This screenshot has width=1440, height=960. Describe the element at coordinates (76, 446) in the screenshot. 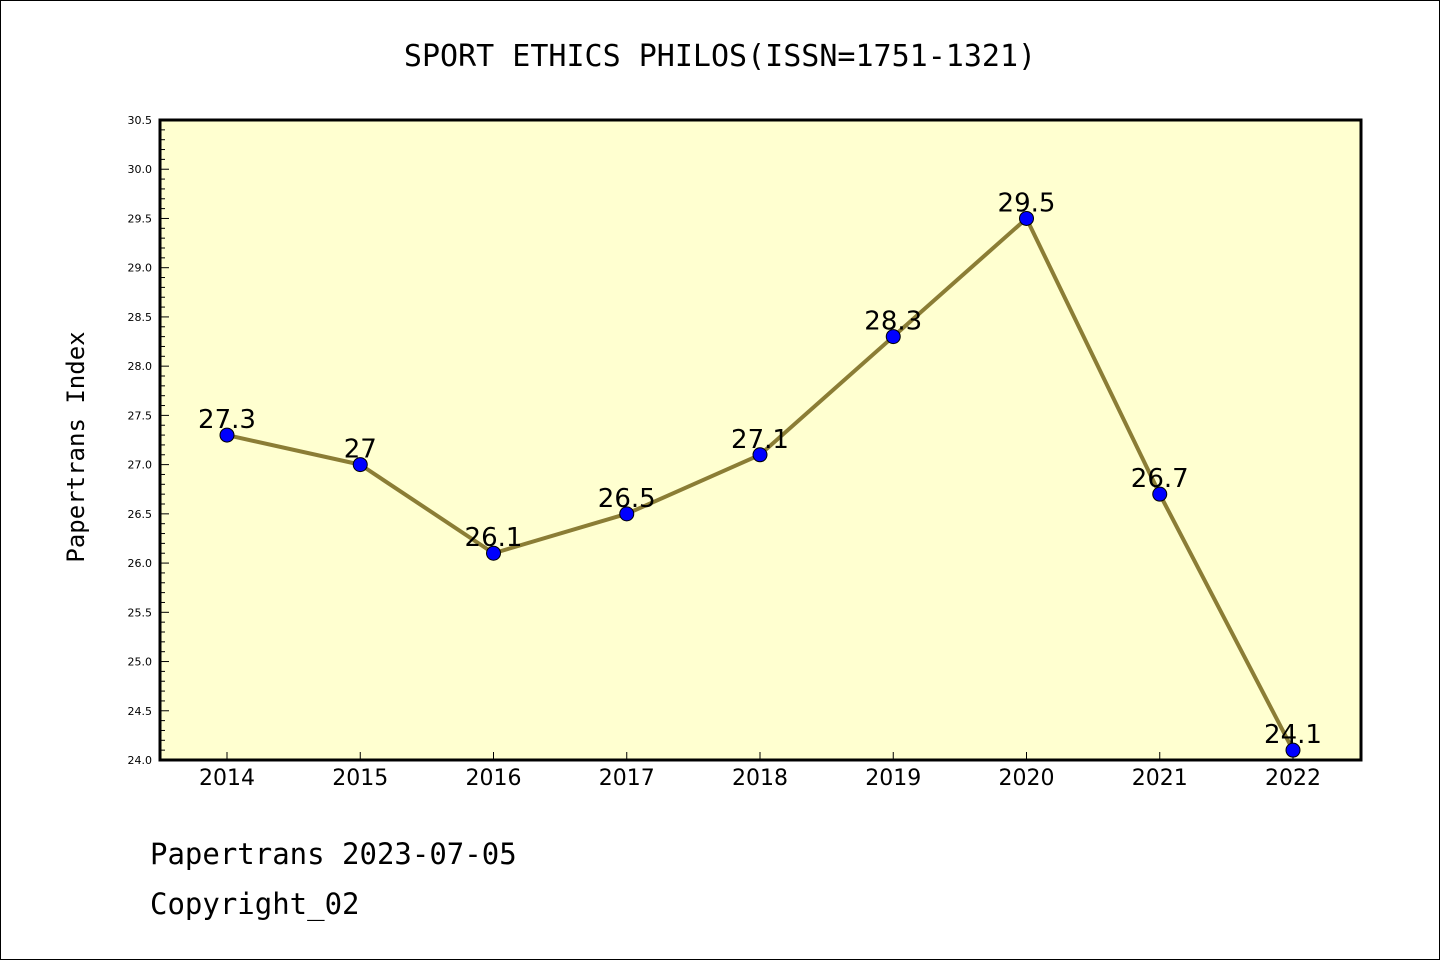

I see `y-axis-label: Papertrans Index` at that location.